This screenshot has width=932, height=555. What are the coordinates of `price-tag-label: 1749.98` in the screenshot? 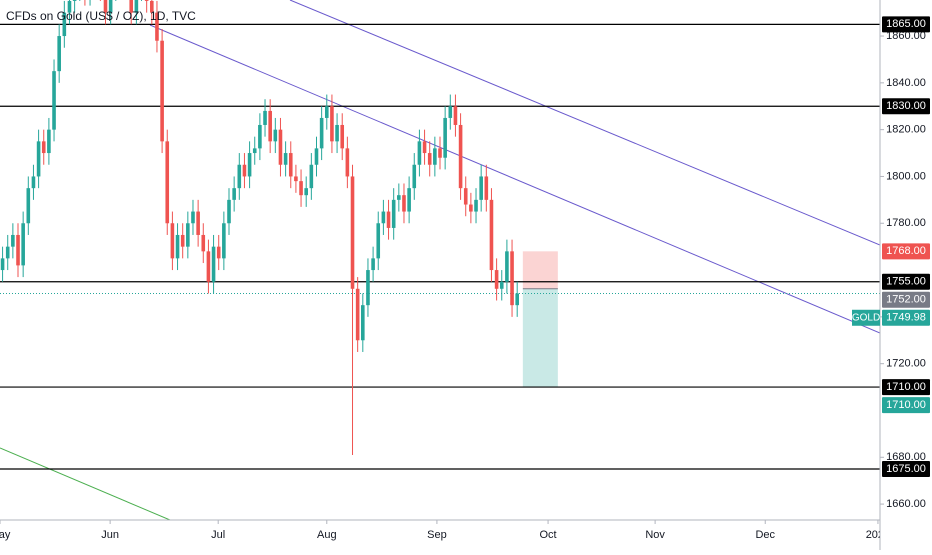 It's located at (906, 318).